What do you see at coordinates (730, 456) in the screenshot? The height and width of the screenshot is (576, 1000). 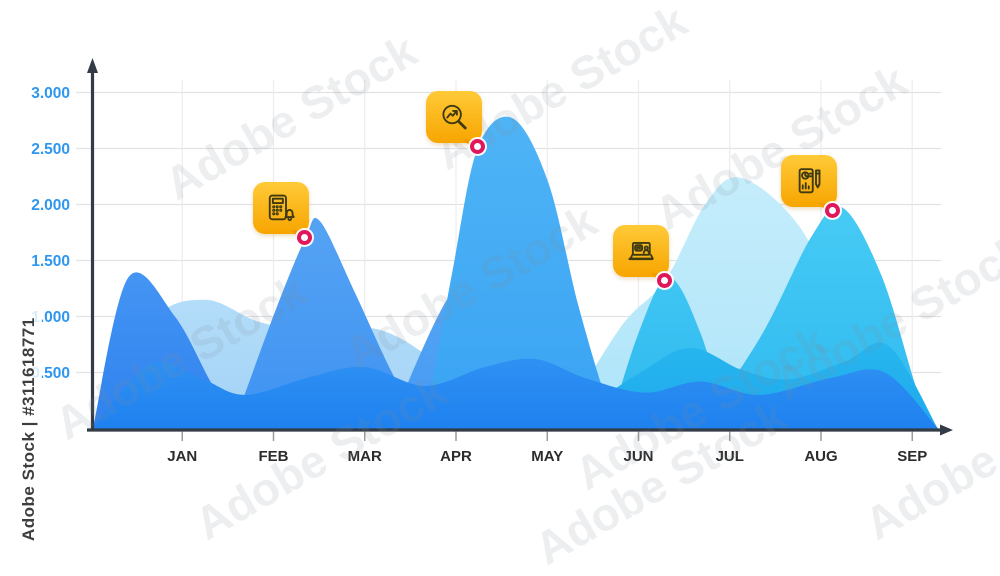 I see `x-tick-label: JUL` at bounding box center [730, 456].